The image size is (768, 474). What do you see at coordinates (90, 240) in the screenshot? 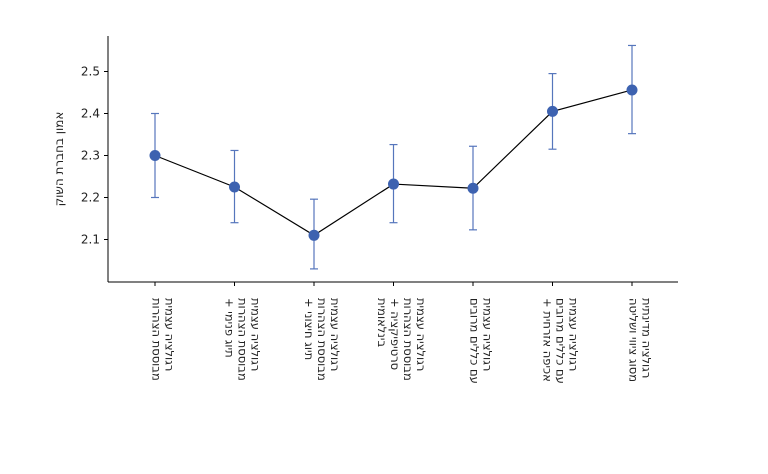
I see `y-tick-label: 2.1` at bounding box center [90, 240].